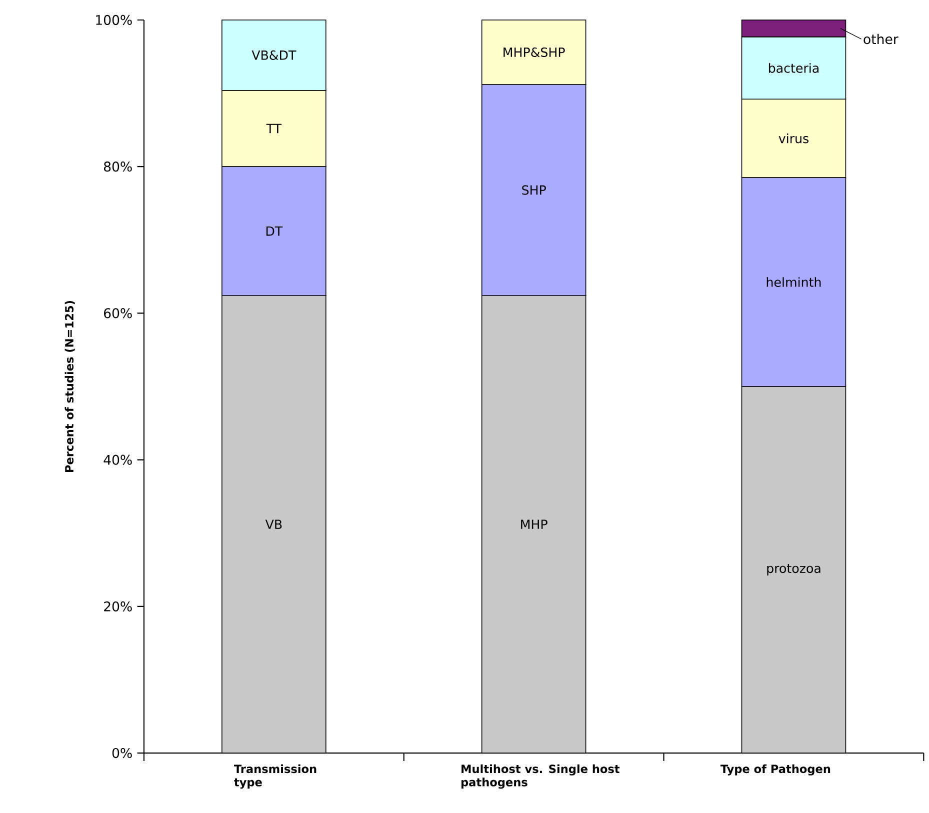  Describe the element at coordinates (274, 231) in the screenshot. I see `series-label: DT` at that location.